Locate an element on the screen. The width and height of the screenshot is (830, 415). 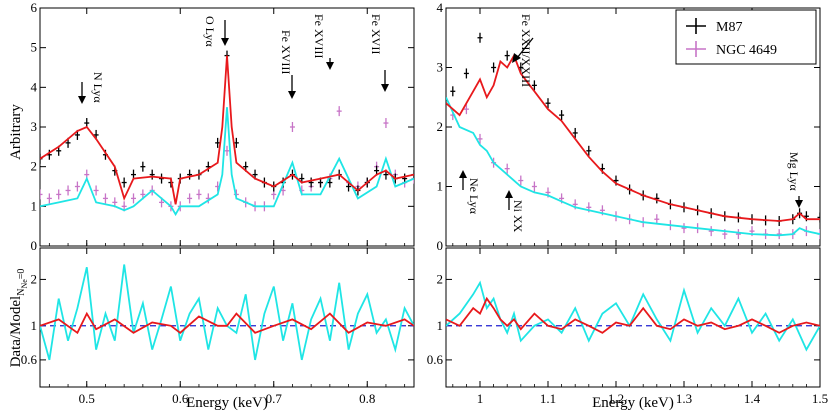
left-line-ngc-4649-ratio is located at coordinates (227, 312).